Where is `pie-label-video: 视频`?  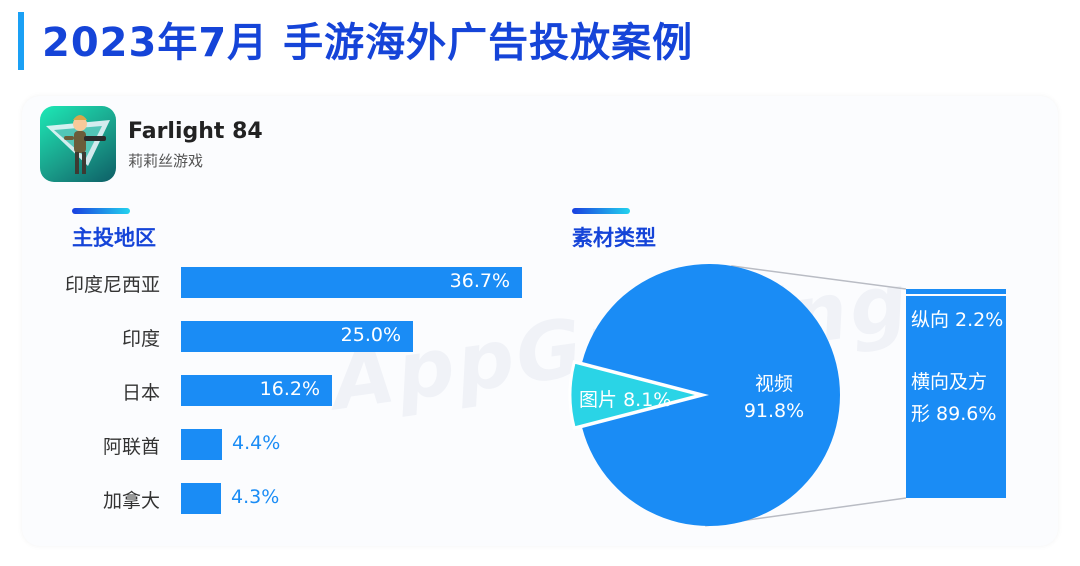
pie-label-video: 视频 is located at coordinates (773, 384).